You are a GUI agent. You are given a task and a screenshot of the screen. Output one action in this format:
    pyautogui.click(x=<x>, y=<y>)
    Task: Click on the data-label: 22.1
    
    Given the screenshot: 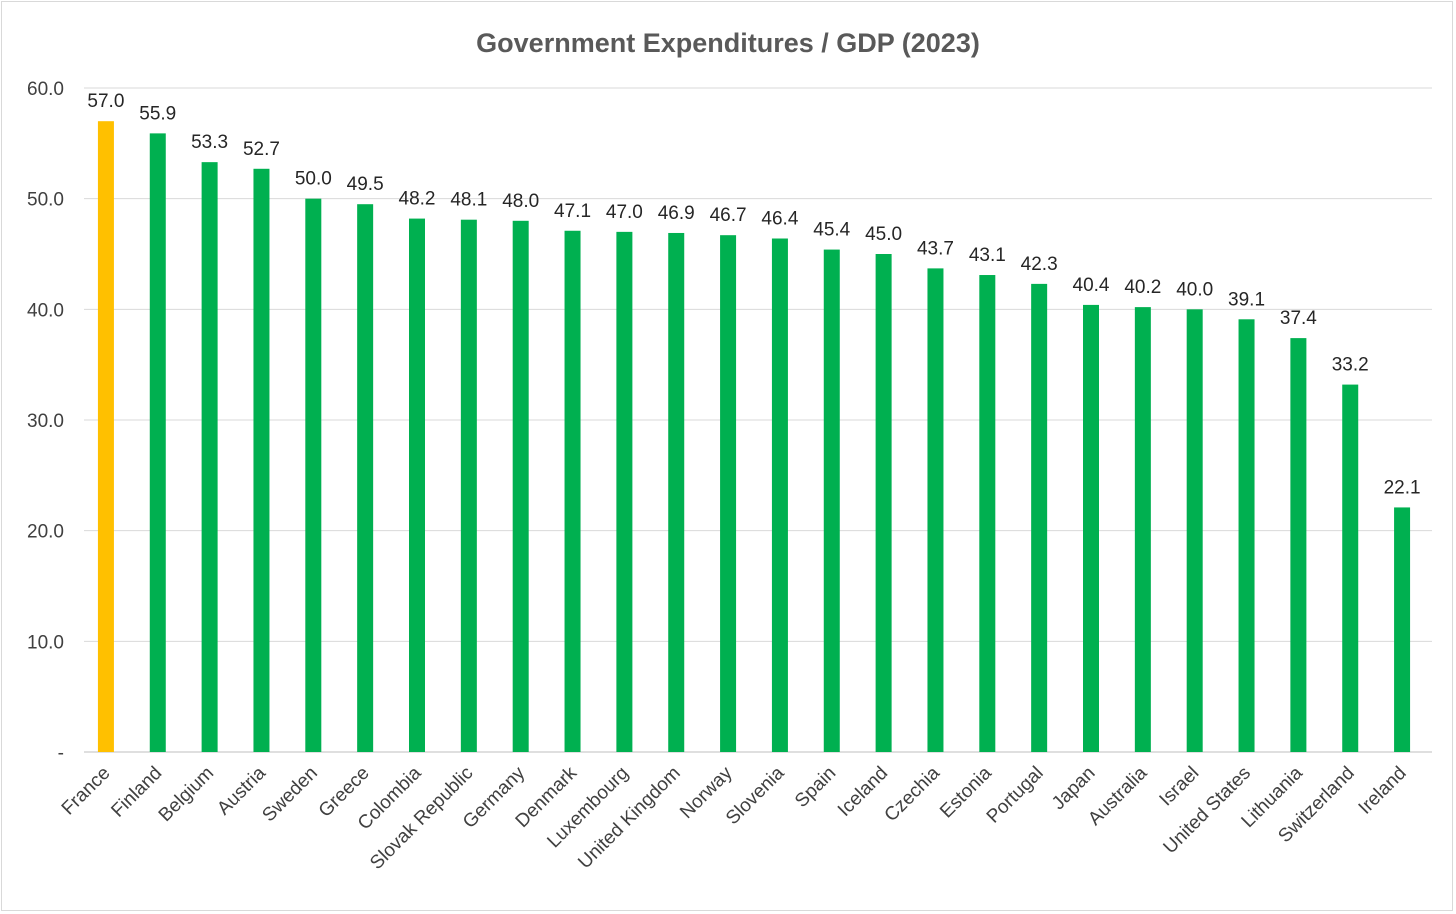 What is the action you would take?
    pyautogui.click(x=1402, y=487)
    